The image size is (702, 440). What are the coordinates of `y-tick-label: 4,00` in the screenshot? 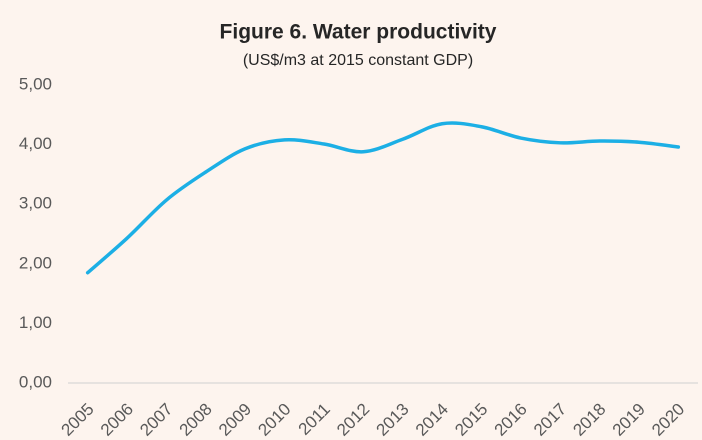 It's located at (35, 143).